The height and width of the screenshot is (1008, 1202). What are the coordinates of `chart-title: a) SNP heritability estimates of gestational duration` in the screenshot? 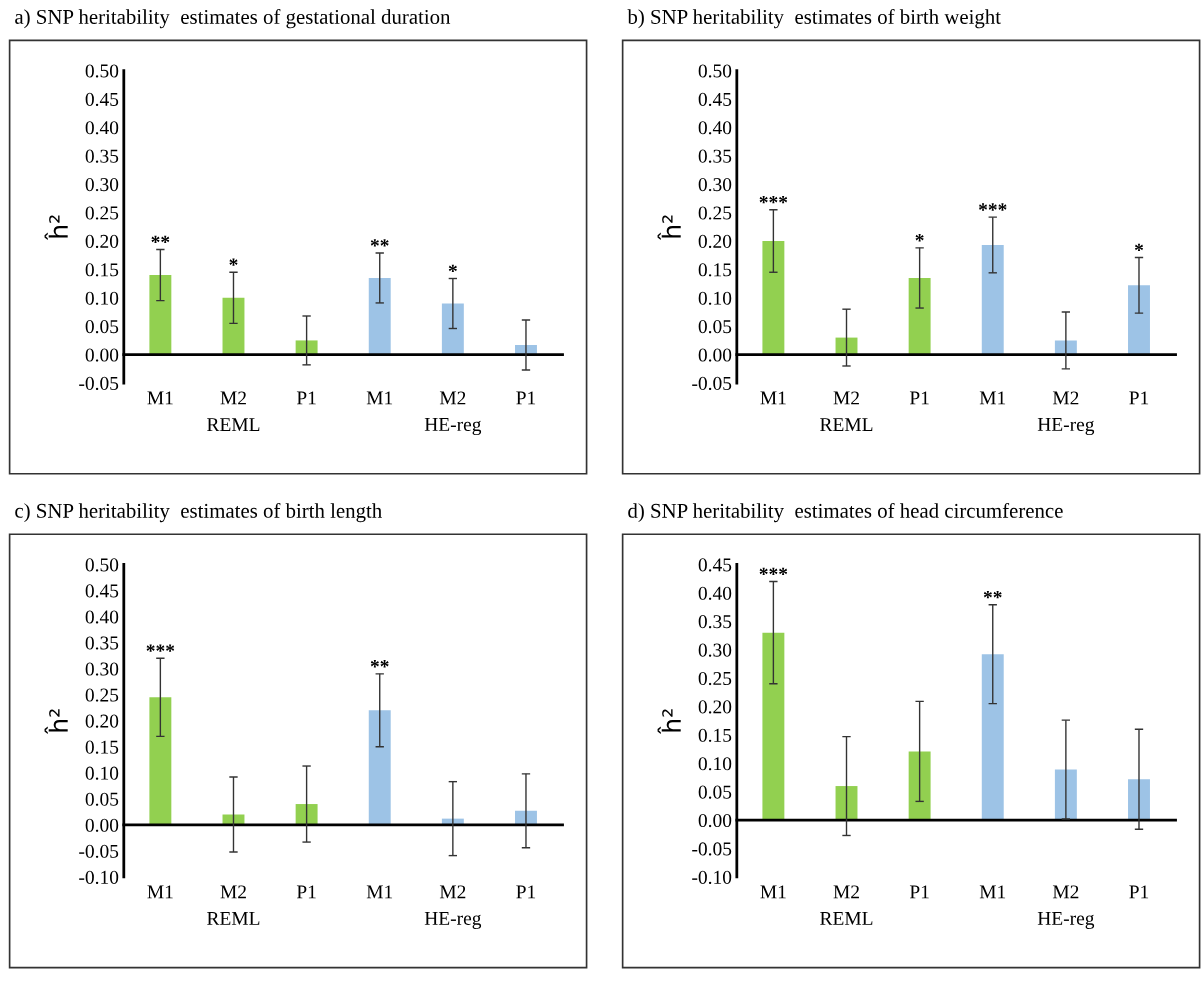 It's located at (233, 19).